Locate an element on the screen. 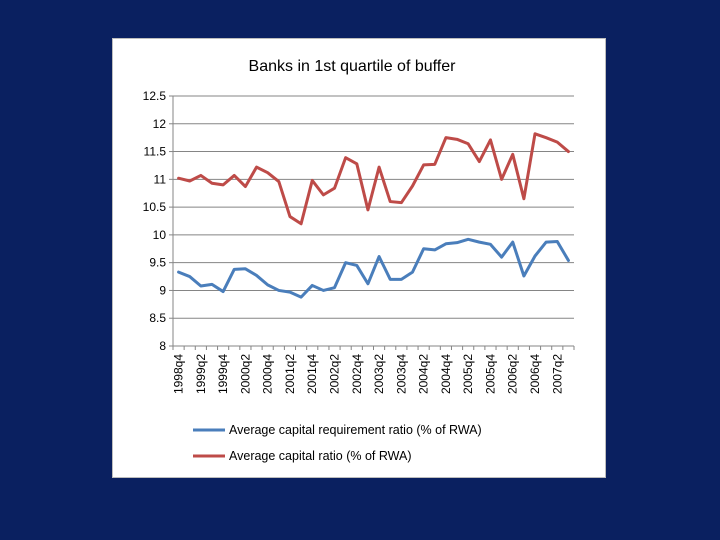 The image size is (720, 540). legend-label-2: Average capital ratio (% of RWA) is located at coordinates (320, 456).